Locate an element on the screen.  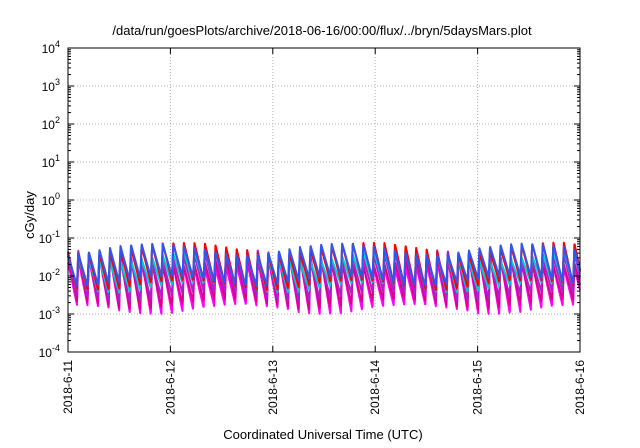
series-layer is located at coordinates (324, 278).